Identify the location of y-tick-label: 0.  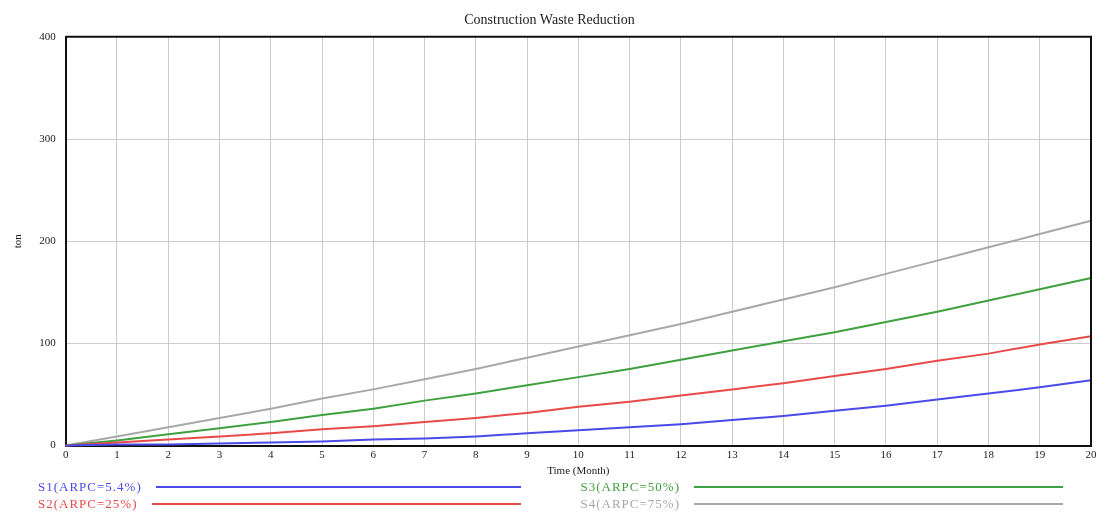
(53, 444).